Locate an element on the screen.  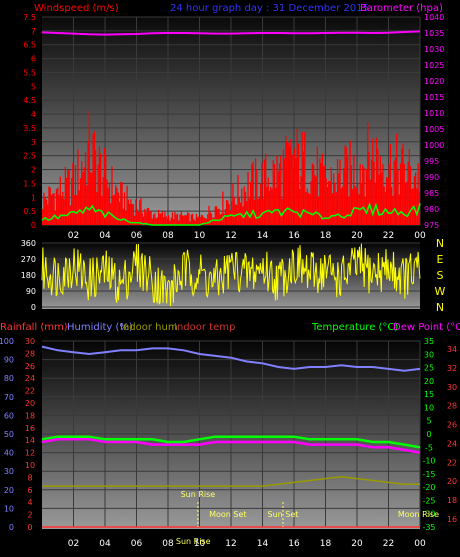
barometer-tick-label: 990 is located at coordinates (431, 177).